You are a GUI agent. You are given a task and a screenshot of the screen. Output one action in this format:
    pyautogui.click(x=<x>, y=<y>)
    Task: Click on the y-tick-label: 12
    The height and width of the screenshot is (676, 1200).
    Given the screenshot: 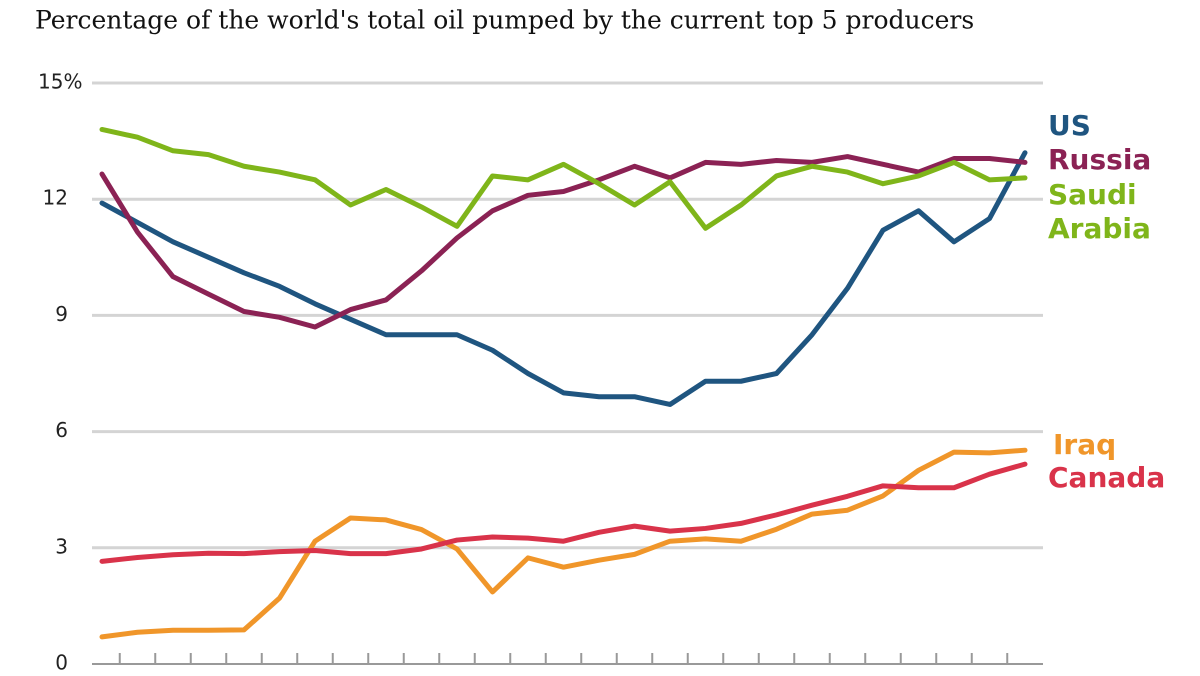 What is the action you would take?
    pyautogui.click(x=55, y=198)
    